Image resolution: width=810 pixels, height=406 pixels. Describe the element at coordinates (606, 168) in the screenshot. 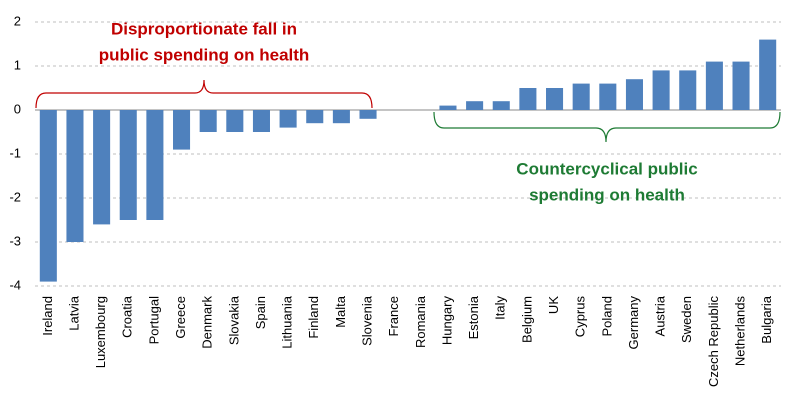

I see `annotation: Countercyclical public` at that location.